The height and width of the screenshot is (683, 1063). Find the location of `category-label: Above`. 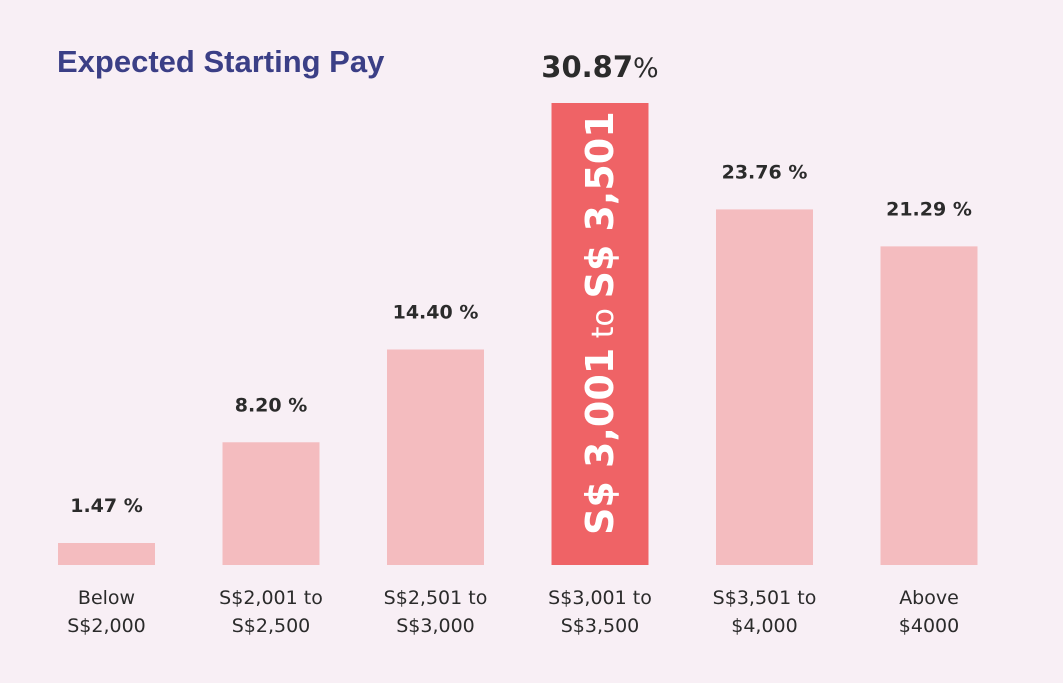

category-label: Above is located at coordinates (929, 598).